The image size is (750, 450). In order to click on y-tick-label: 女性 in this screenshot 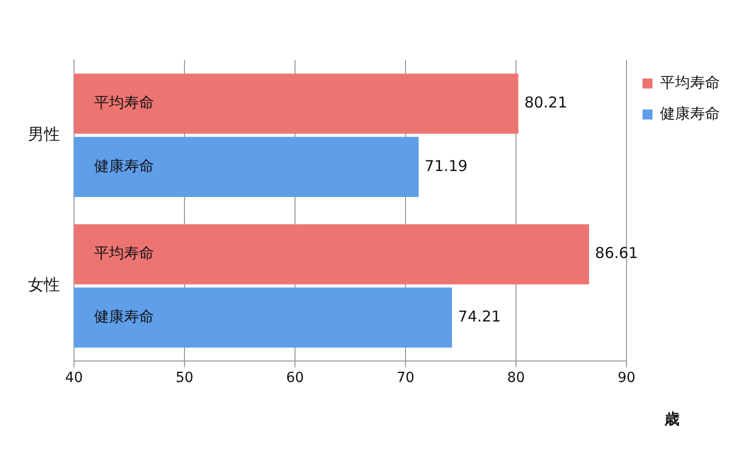, I will do `click(44, 284)`.